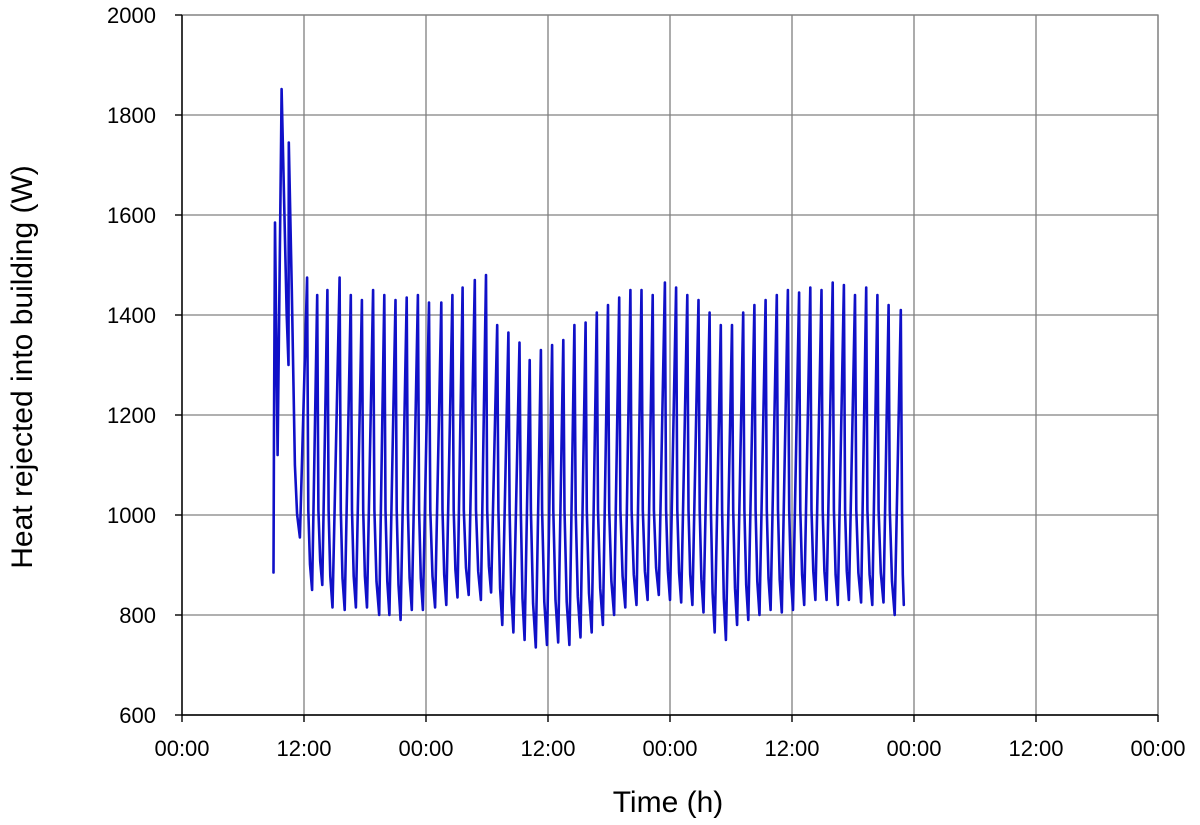 The image size is (1200, 825). What do you see at coordinates (131, 365) in the screenshot?
I see `y-axis-tick-labels: 600 800 1000 1200 1400 1600 1800 2000` at bounding box center [131, 365].